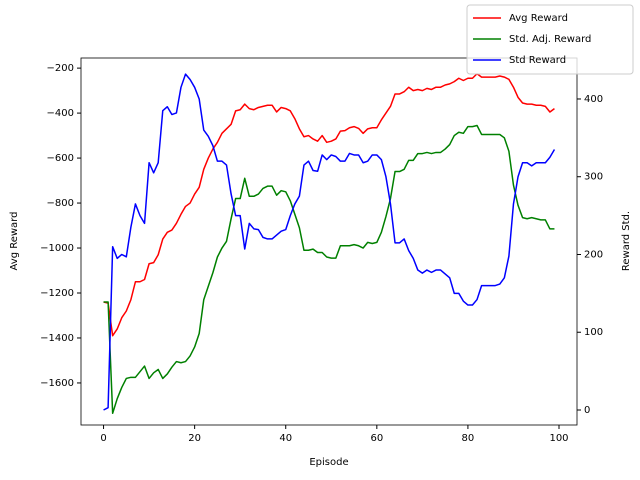 This screenshot has width=640, height=480. Describe the element at coordinates (593, 99) in the screenshot. I see `y2-tick-label: 400` at that location.